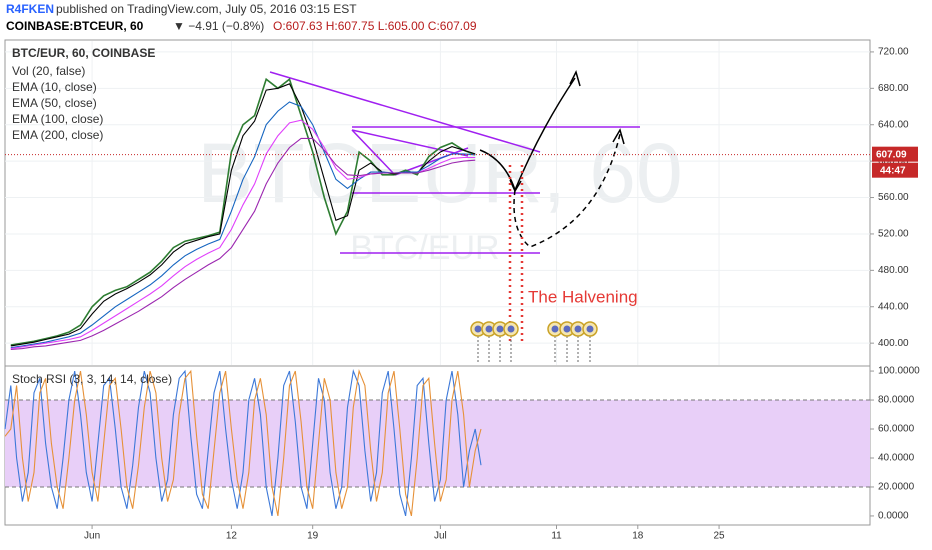  I want to click on countdown: 44:47, so click(893, 170).